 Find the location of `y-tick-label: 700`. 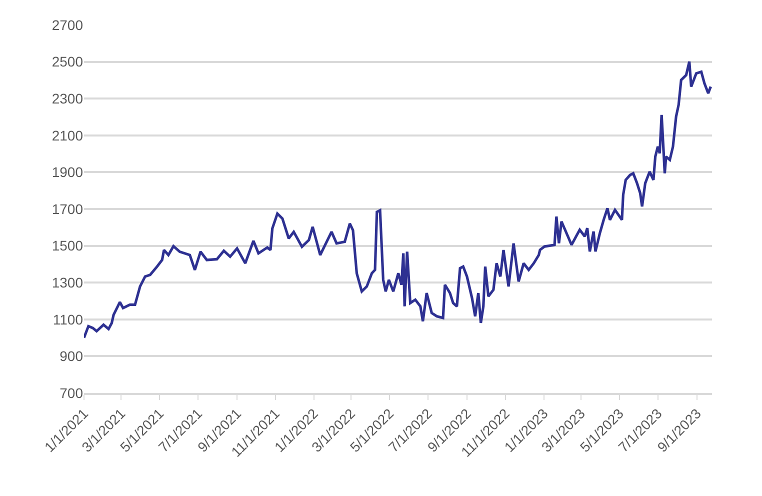

y-tick-label: 700 is located at coordinates (72, 392).